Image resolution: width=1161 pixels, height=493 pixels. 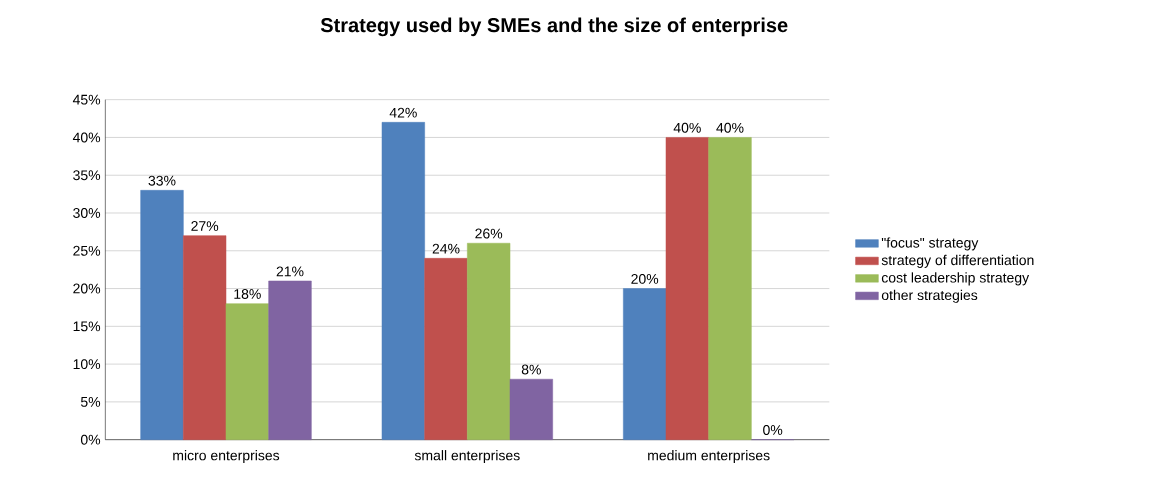 I want to click on data-label: 8%, so click(x=531, y=369).